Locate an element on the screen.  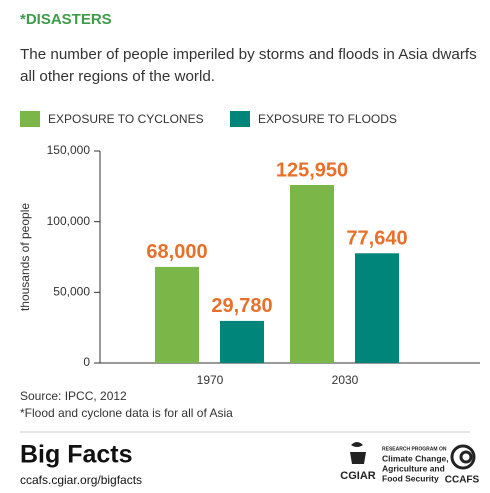
value-label: 125,950 is located at coordinates (312, 170).